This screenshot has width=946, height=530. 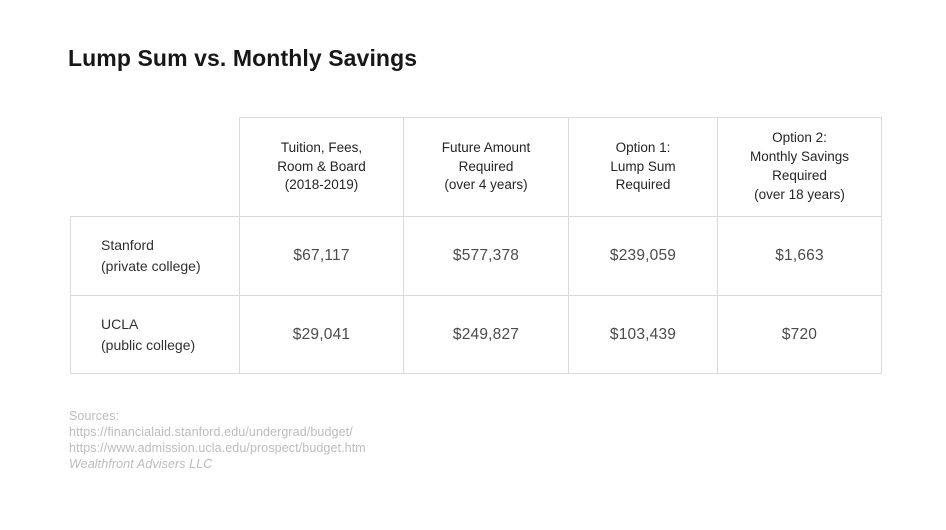 What do you see at coordinates (321, 334) in the screenshot?
I see `cell-ucla-tuition: $29,041` at bounding box center [321, 334].